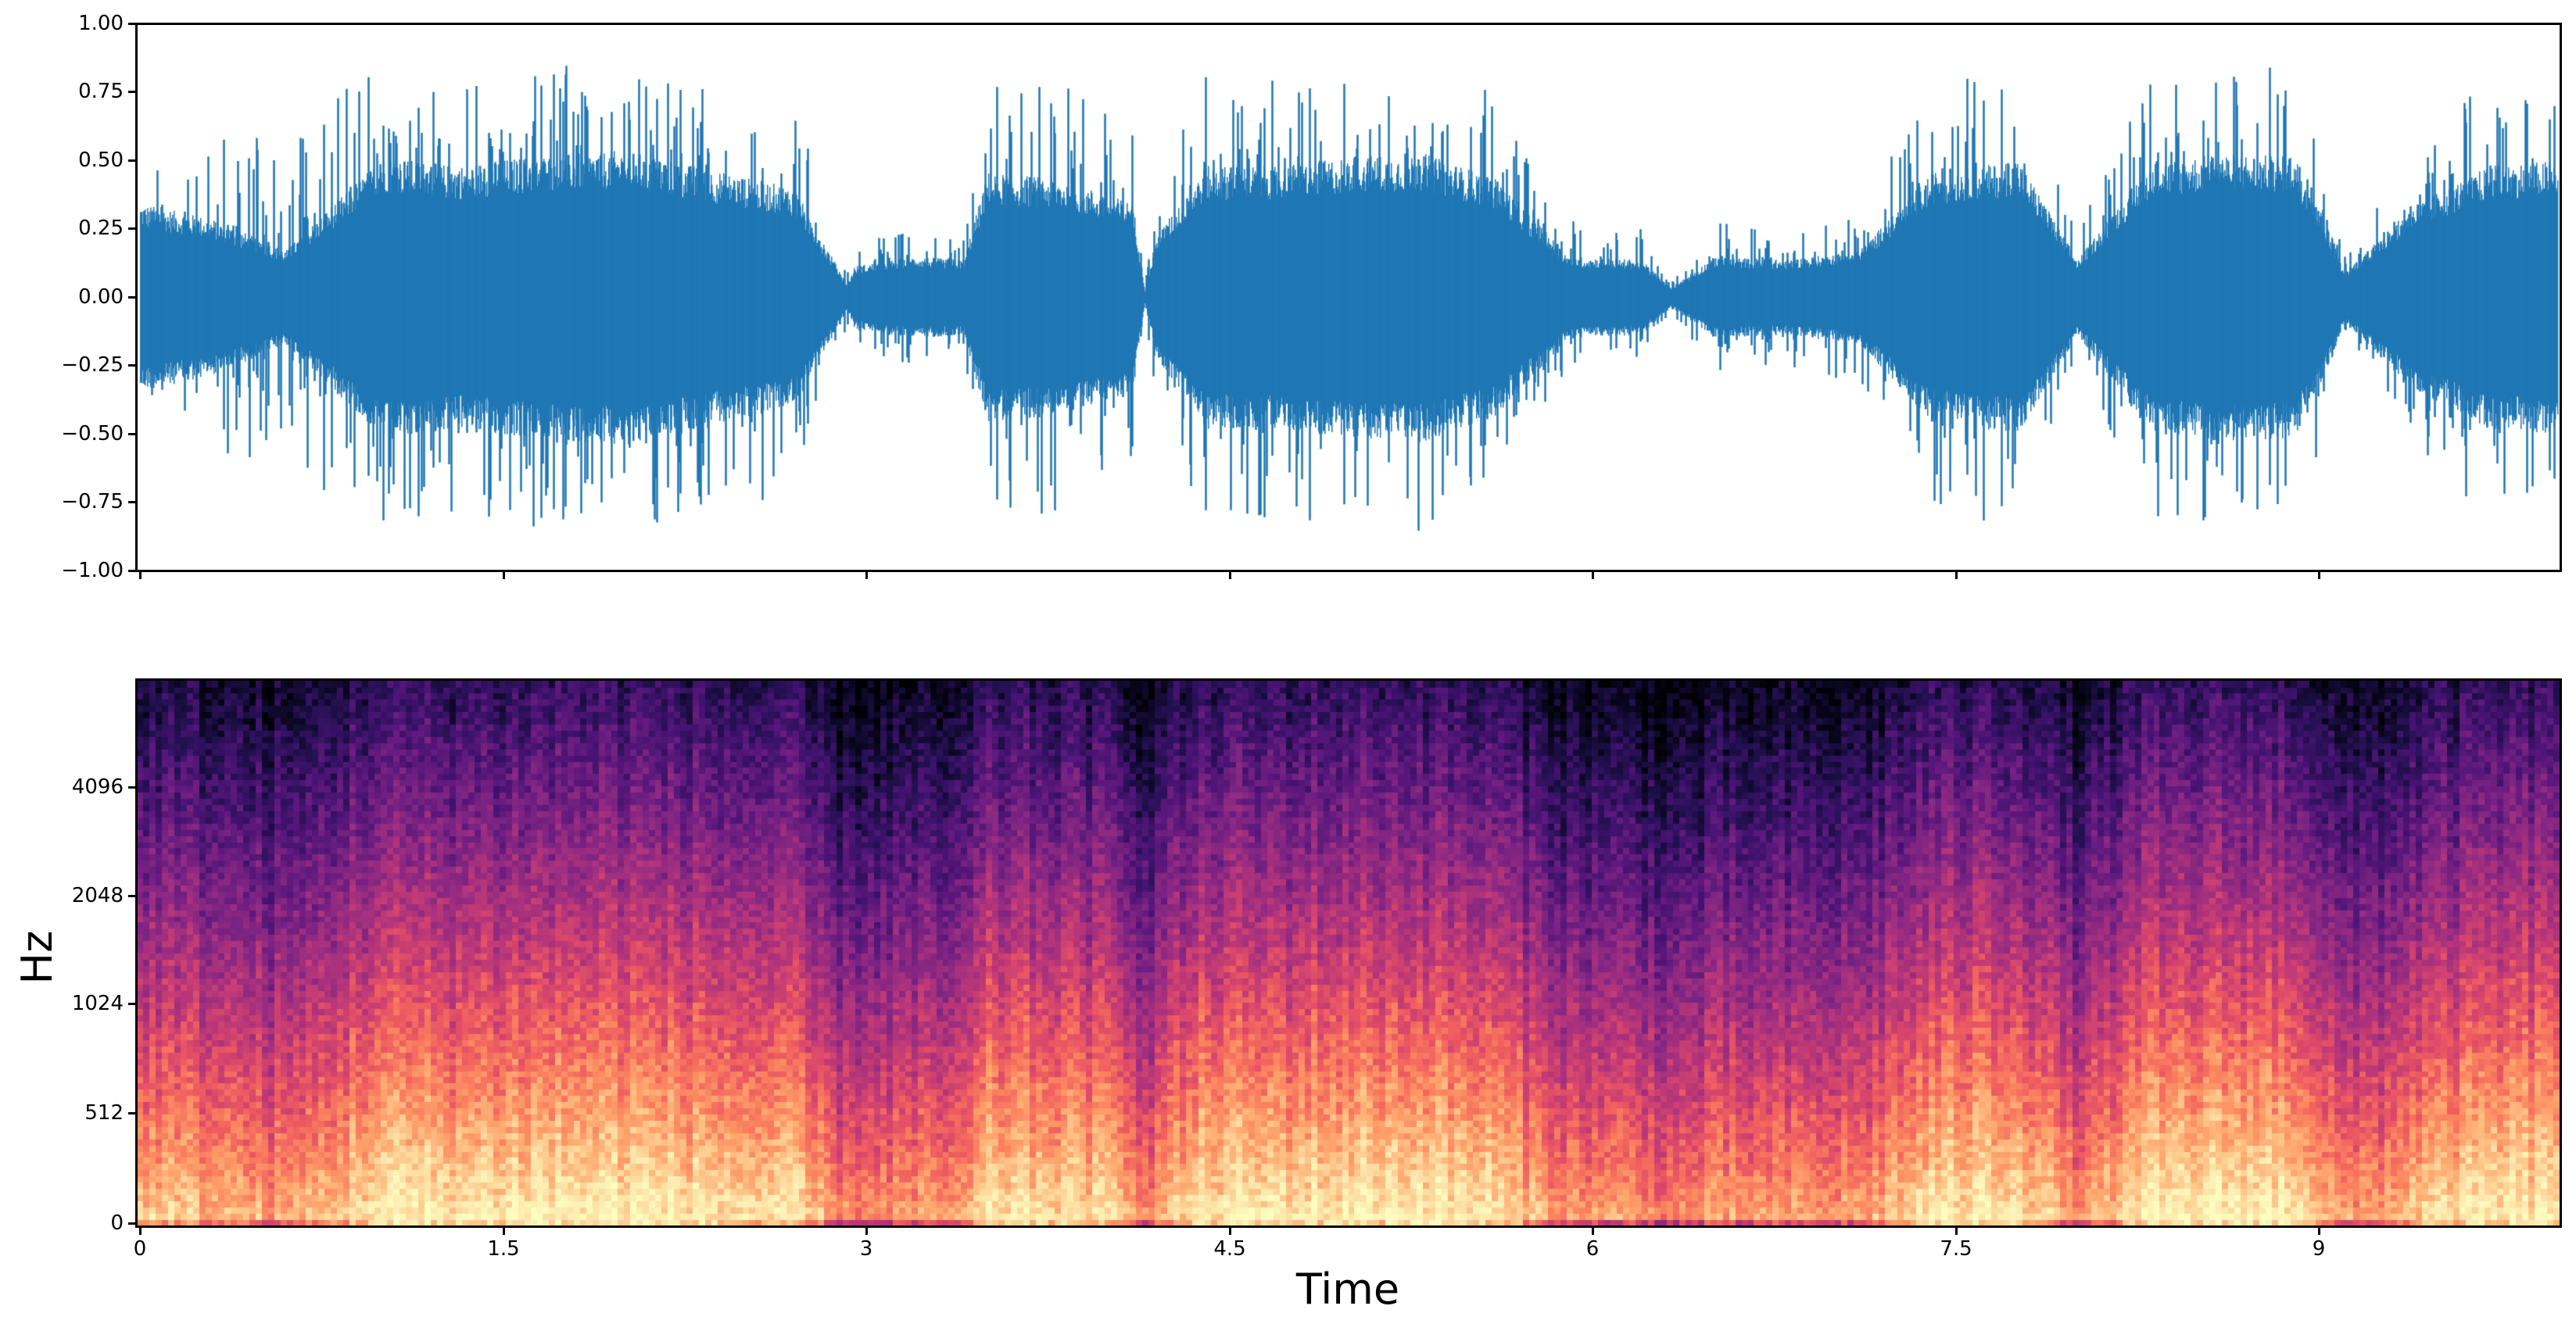 The height and width of the screenshot is (1331, 2576). What do you see at coordinates (101, 91) in the screenshot?
I see `ytick-label: 0.75` at bounding box center [101, 91].